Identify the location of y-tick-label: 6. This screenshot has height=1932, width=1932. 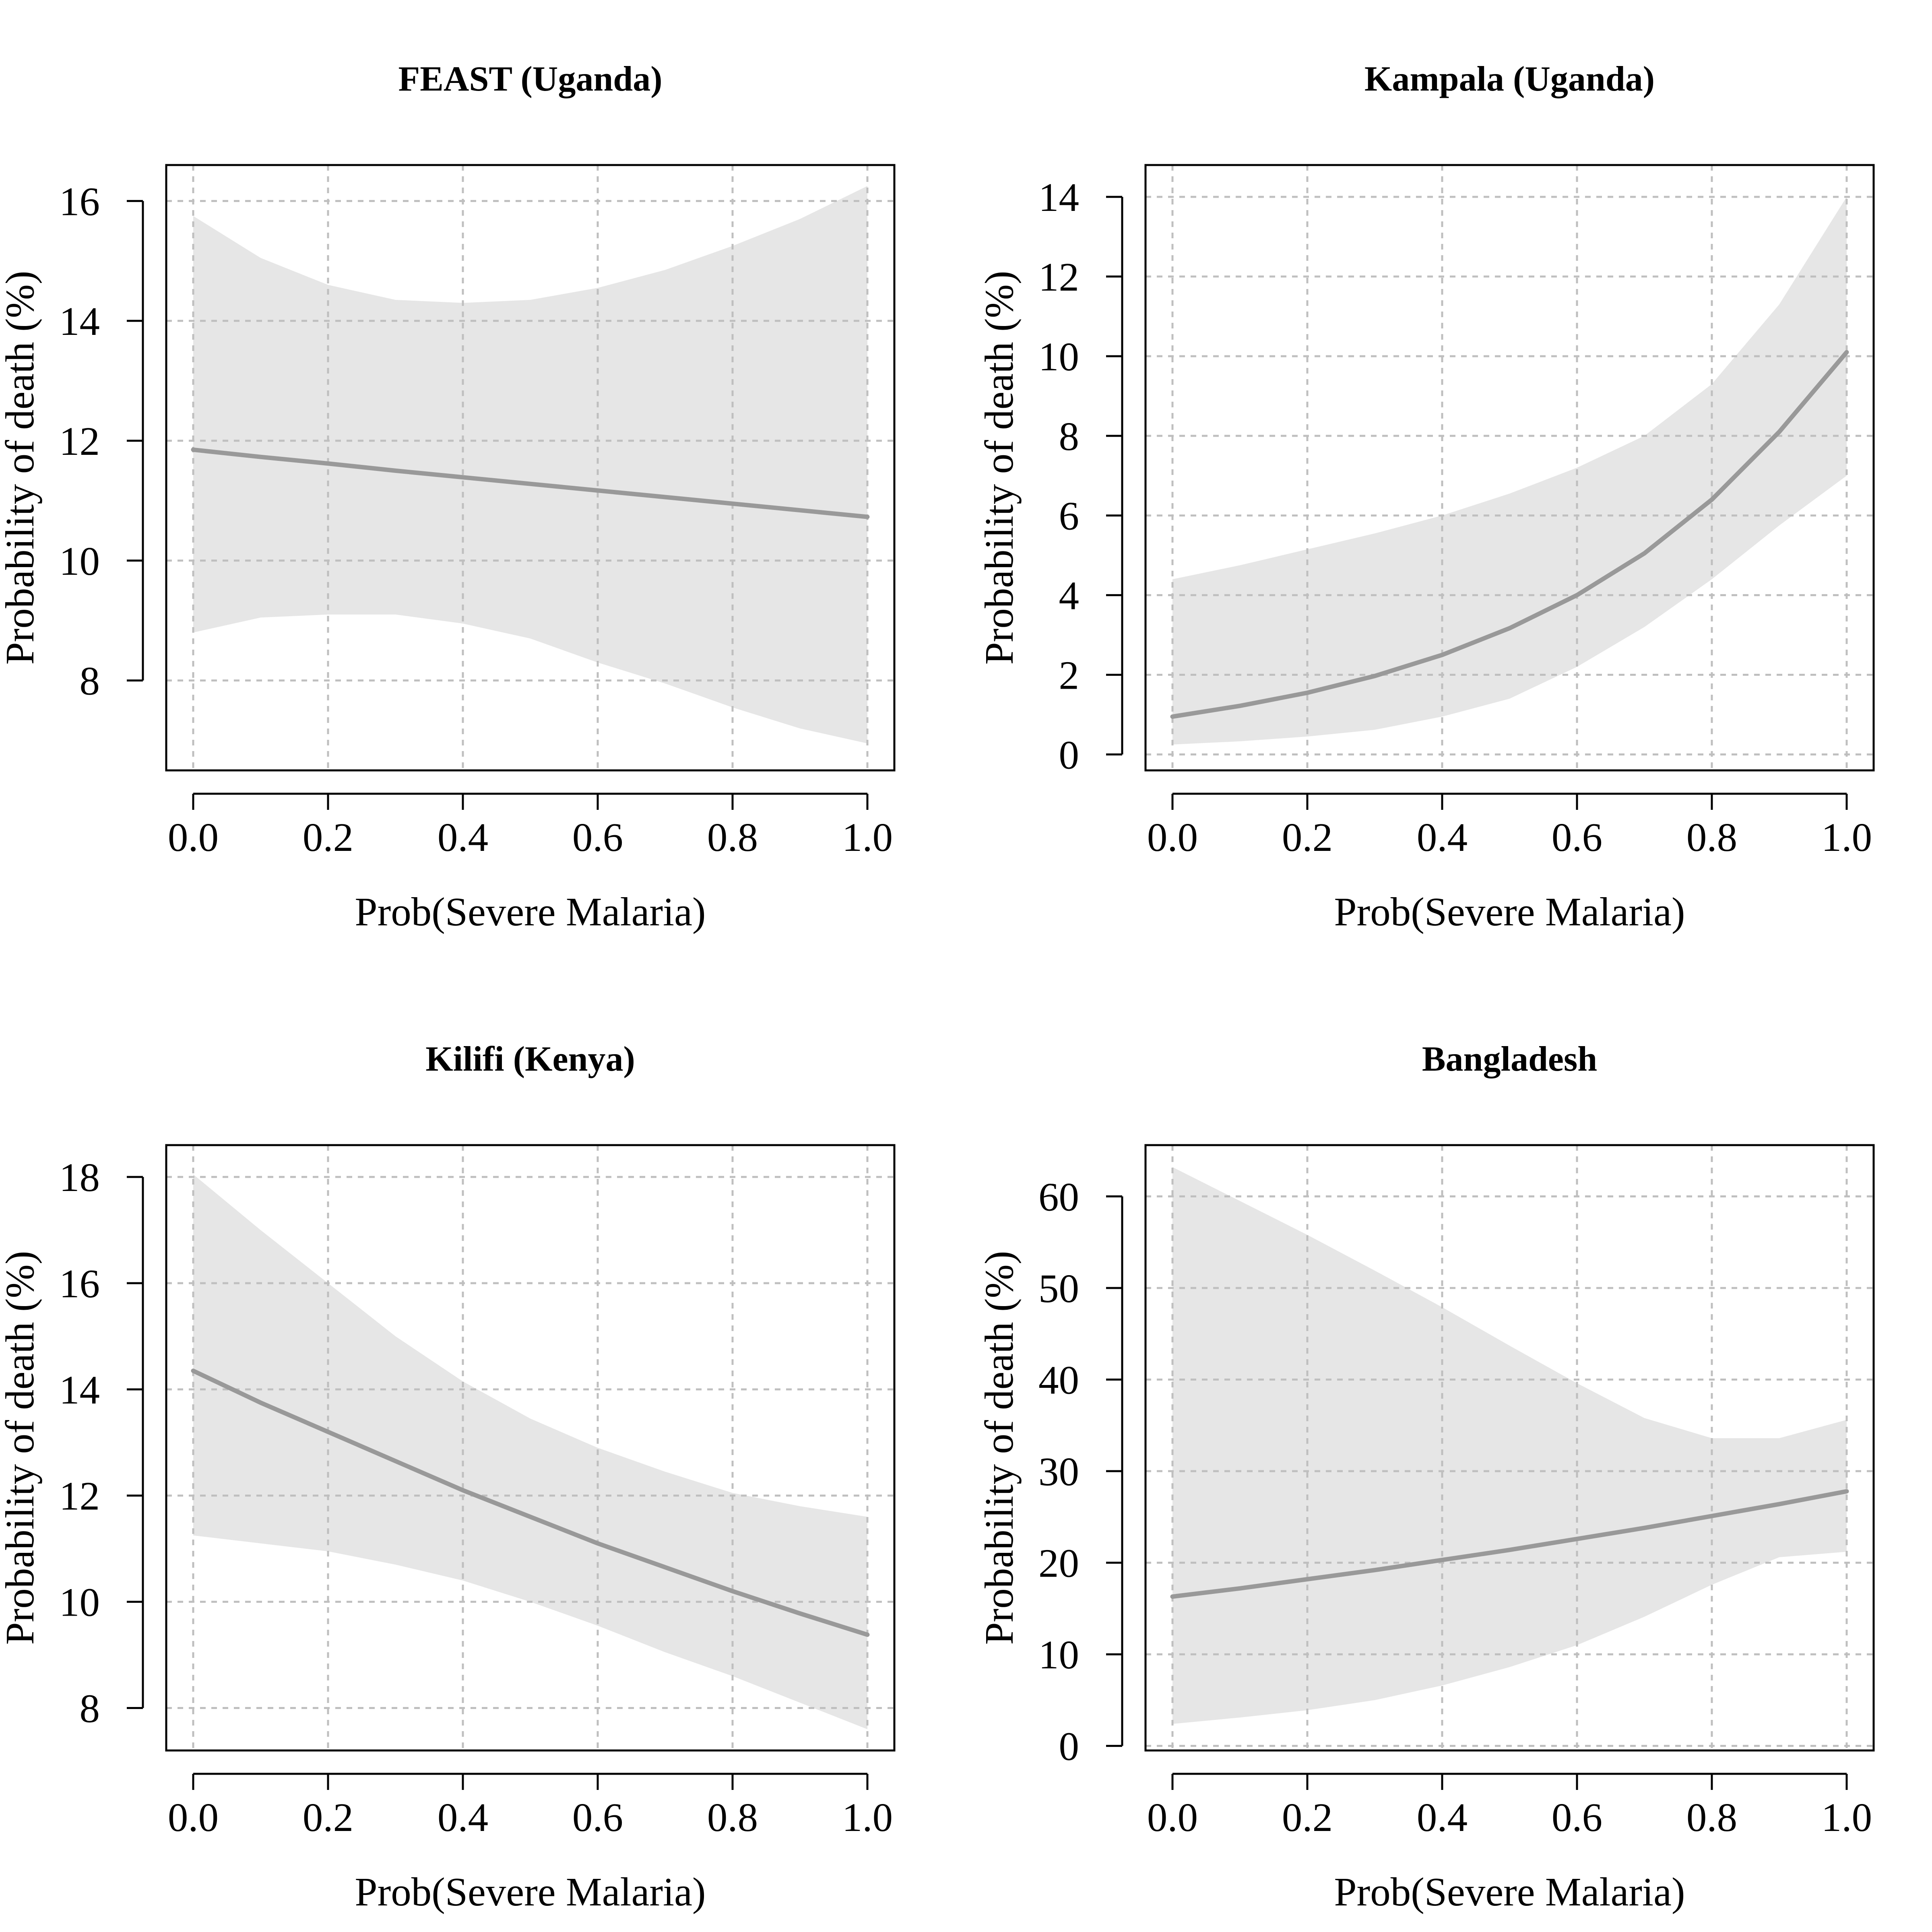
(1069, 516).